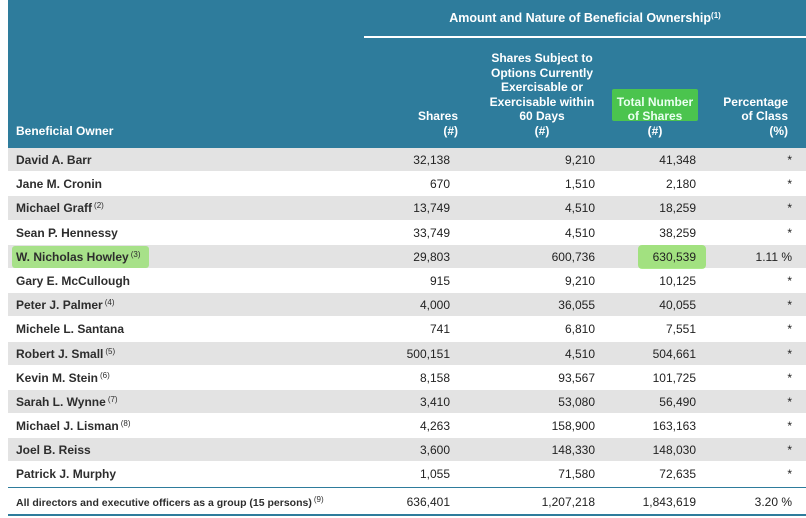  What do you see at coordinates (568, 501) in the screenshot?
I see `options-value: 1,207,218` at bounding box center [568, 501].